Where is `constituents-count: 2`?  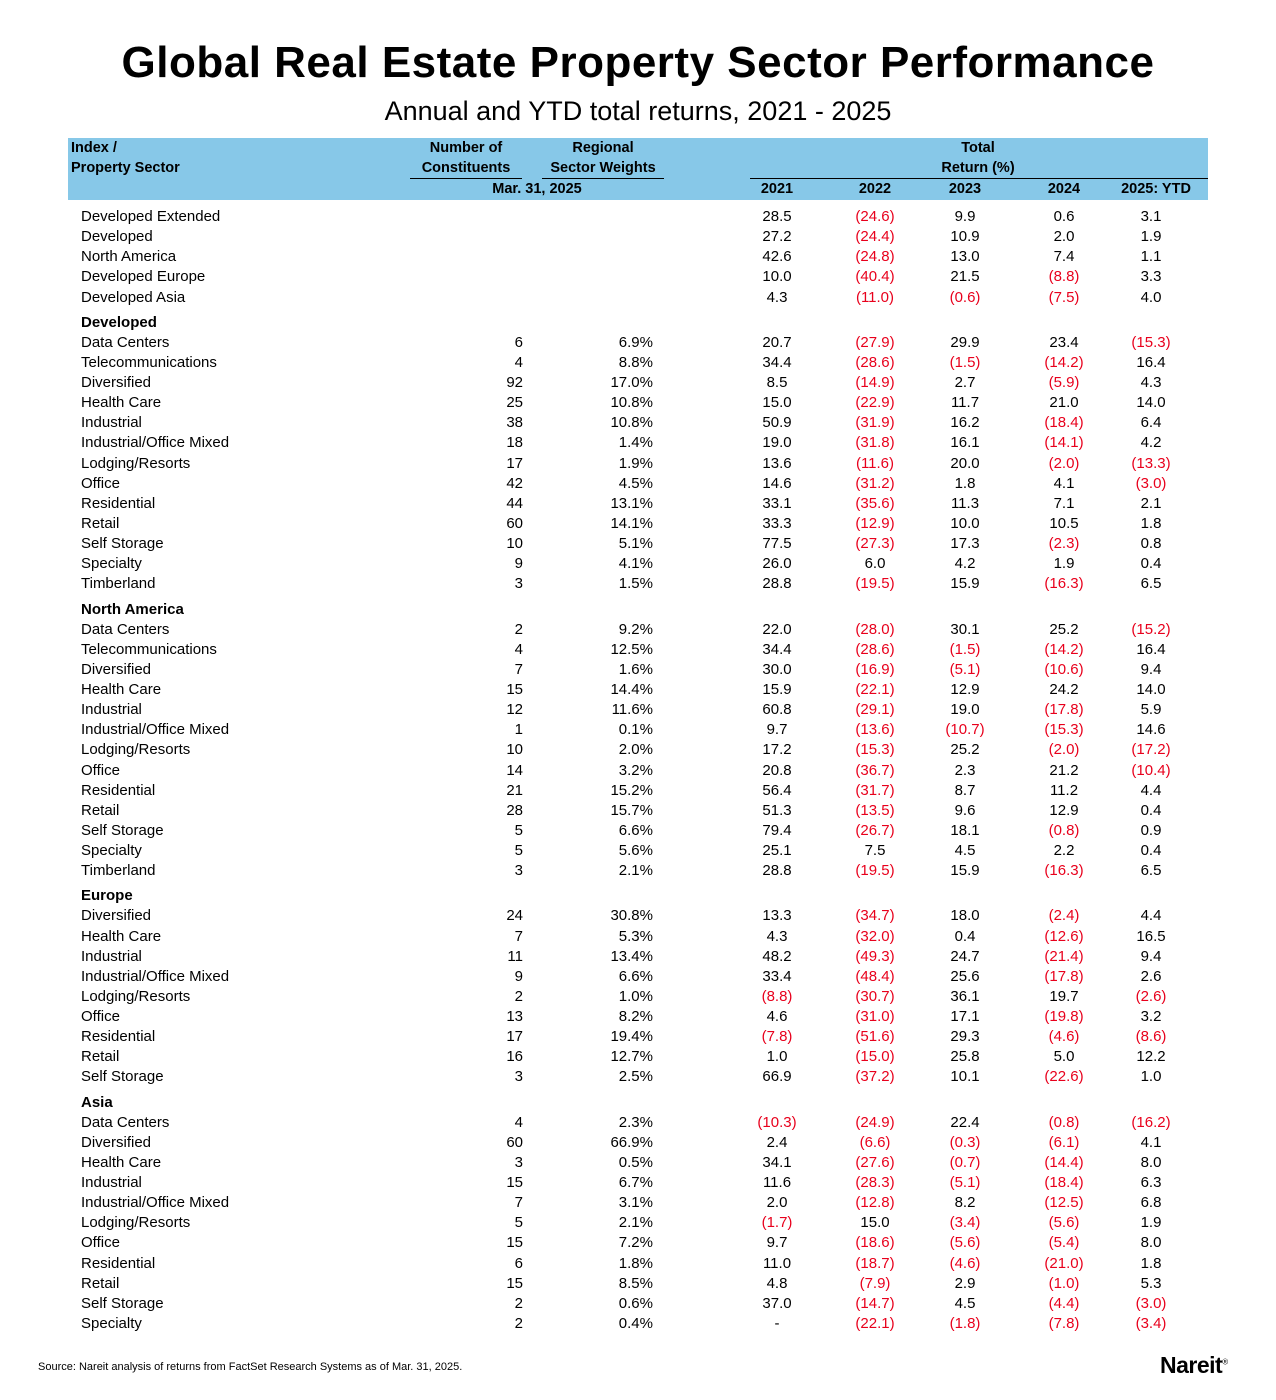 constituents-count: 2 is located at coordinates (518, 1324).